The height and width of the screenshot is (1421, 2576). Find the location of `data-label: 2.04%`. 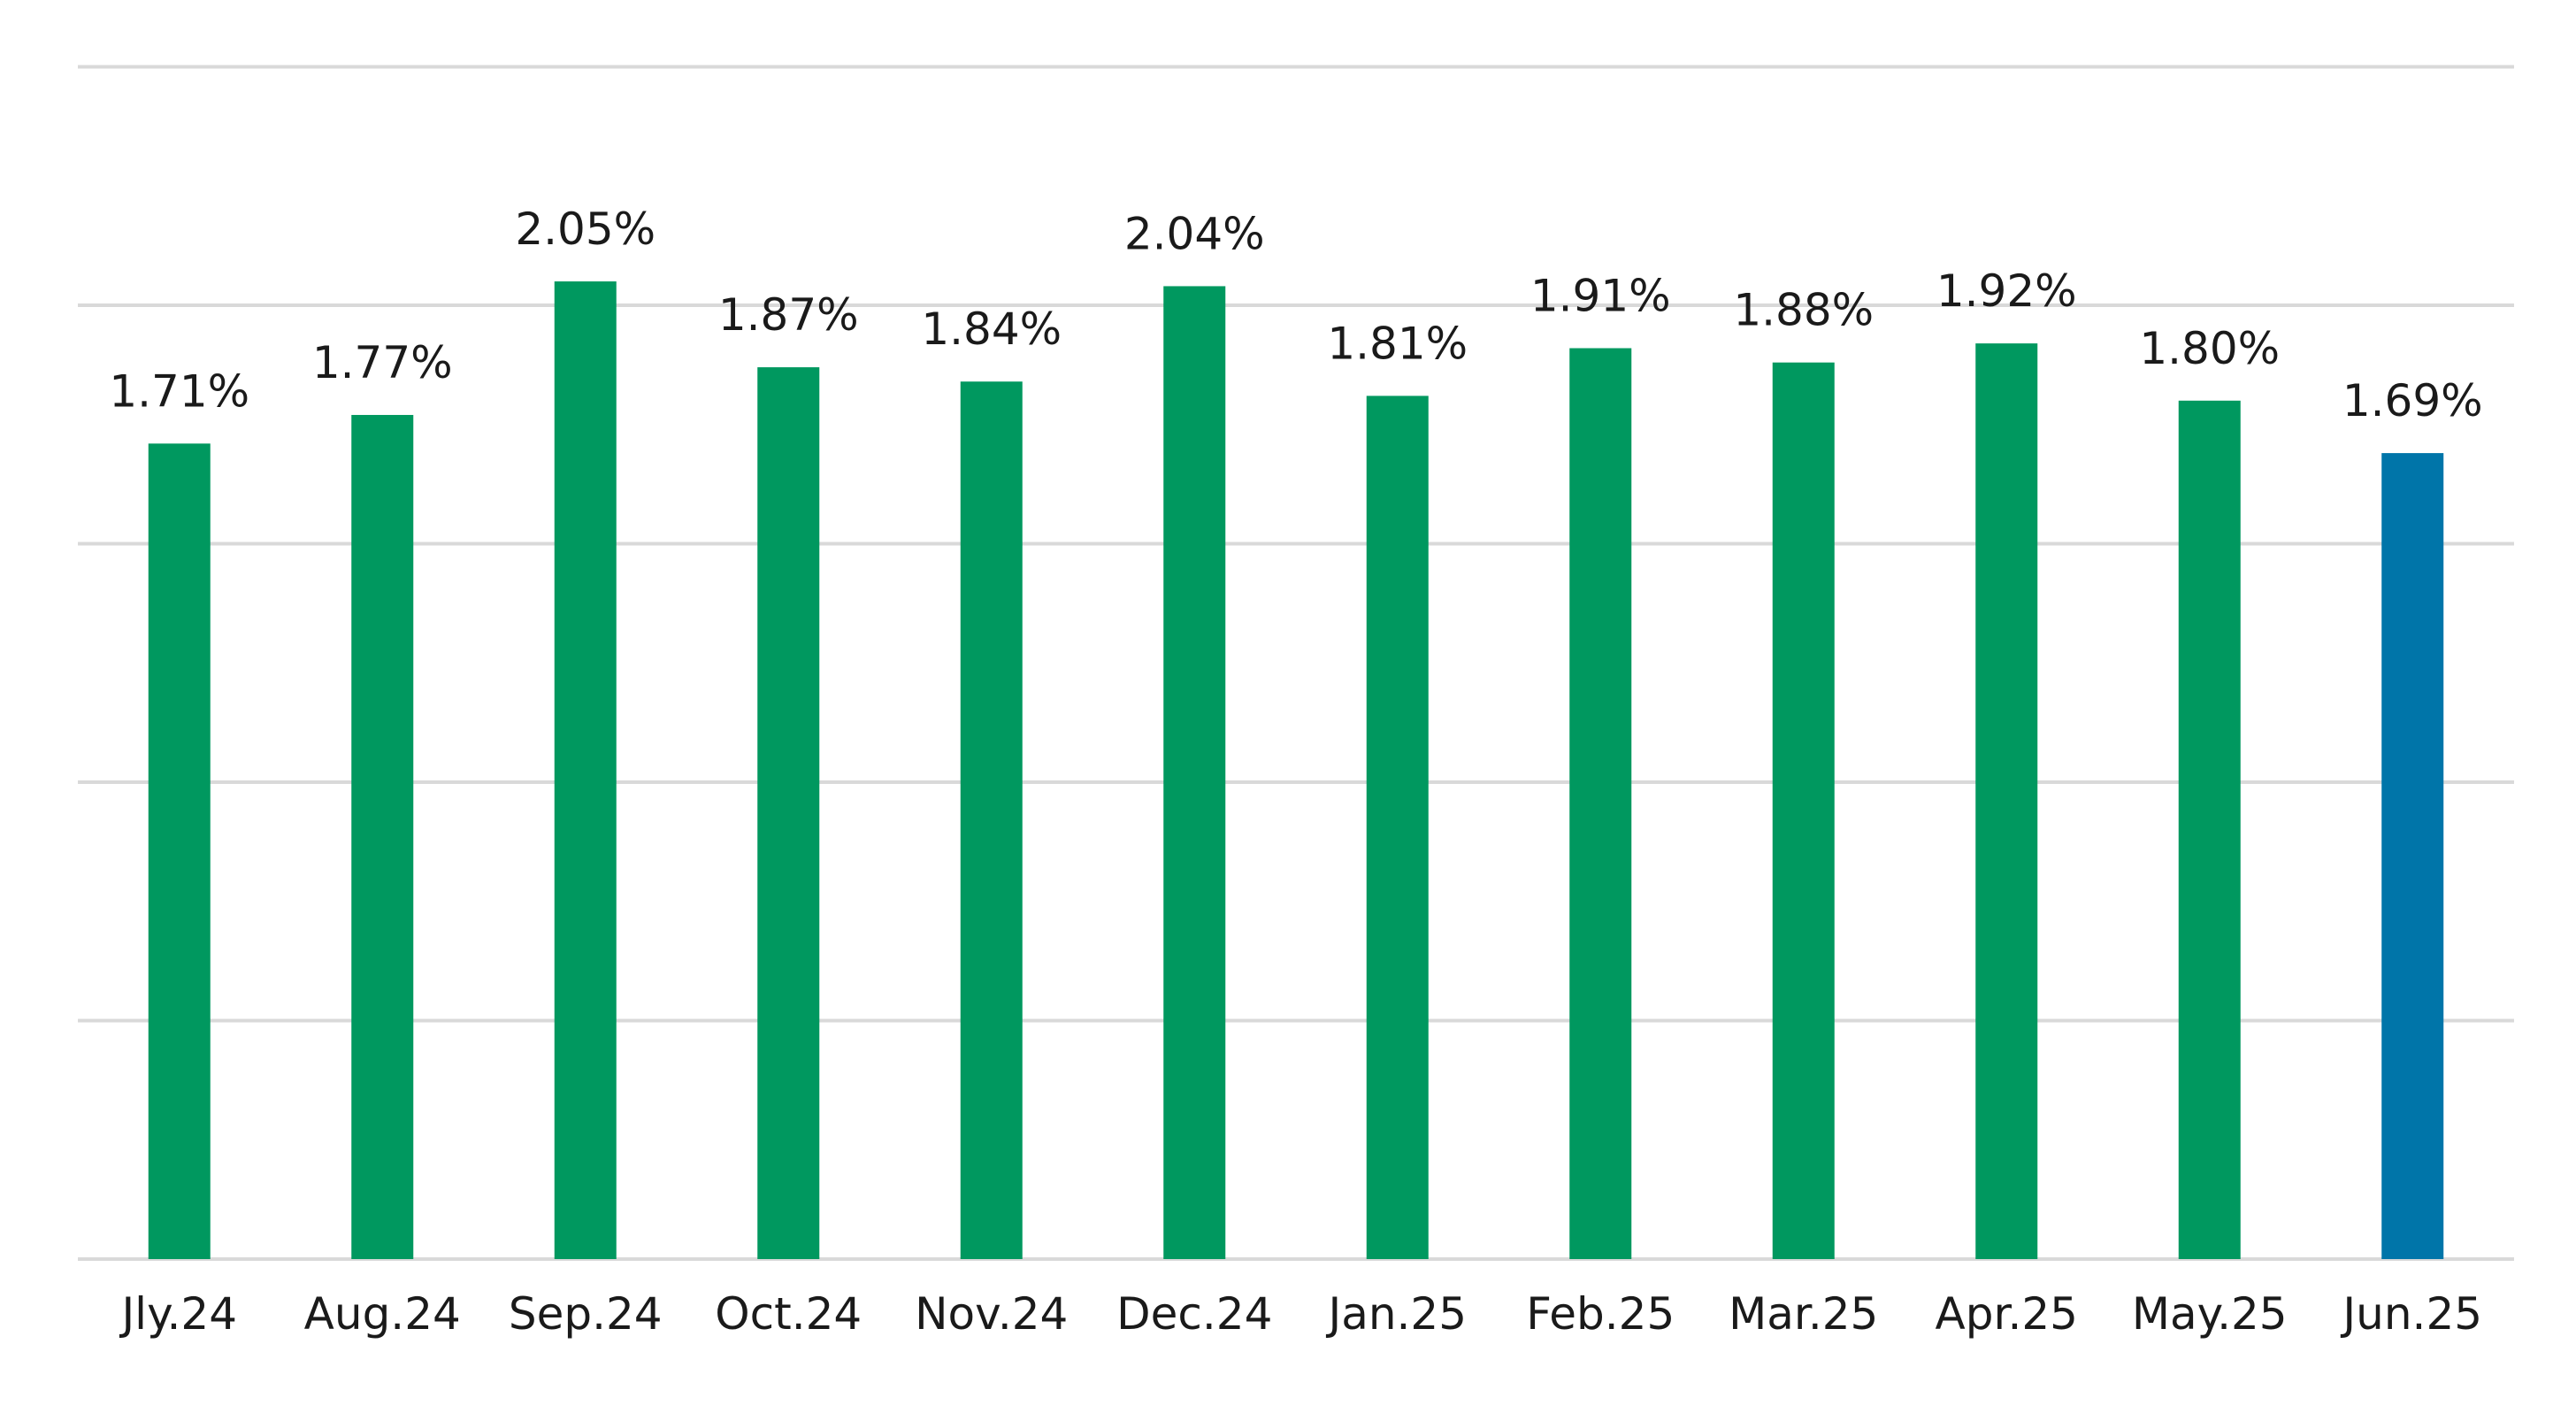

data-label: 2.04% is located at coordinates (1194, 233).